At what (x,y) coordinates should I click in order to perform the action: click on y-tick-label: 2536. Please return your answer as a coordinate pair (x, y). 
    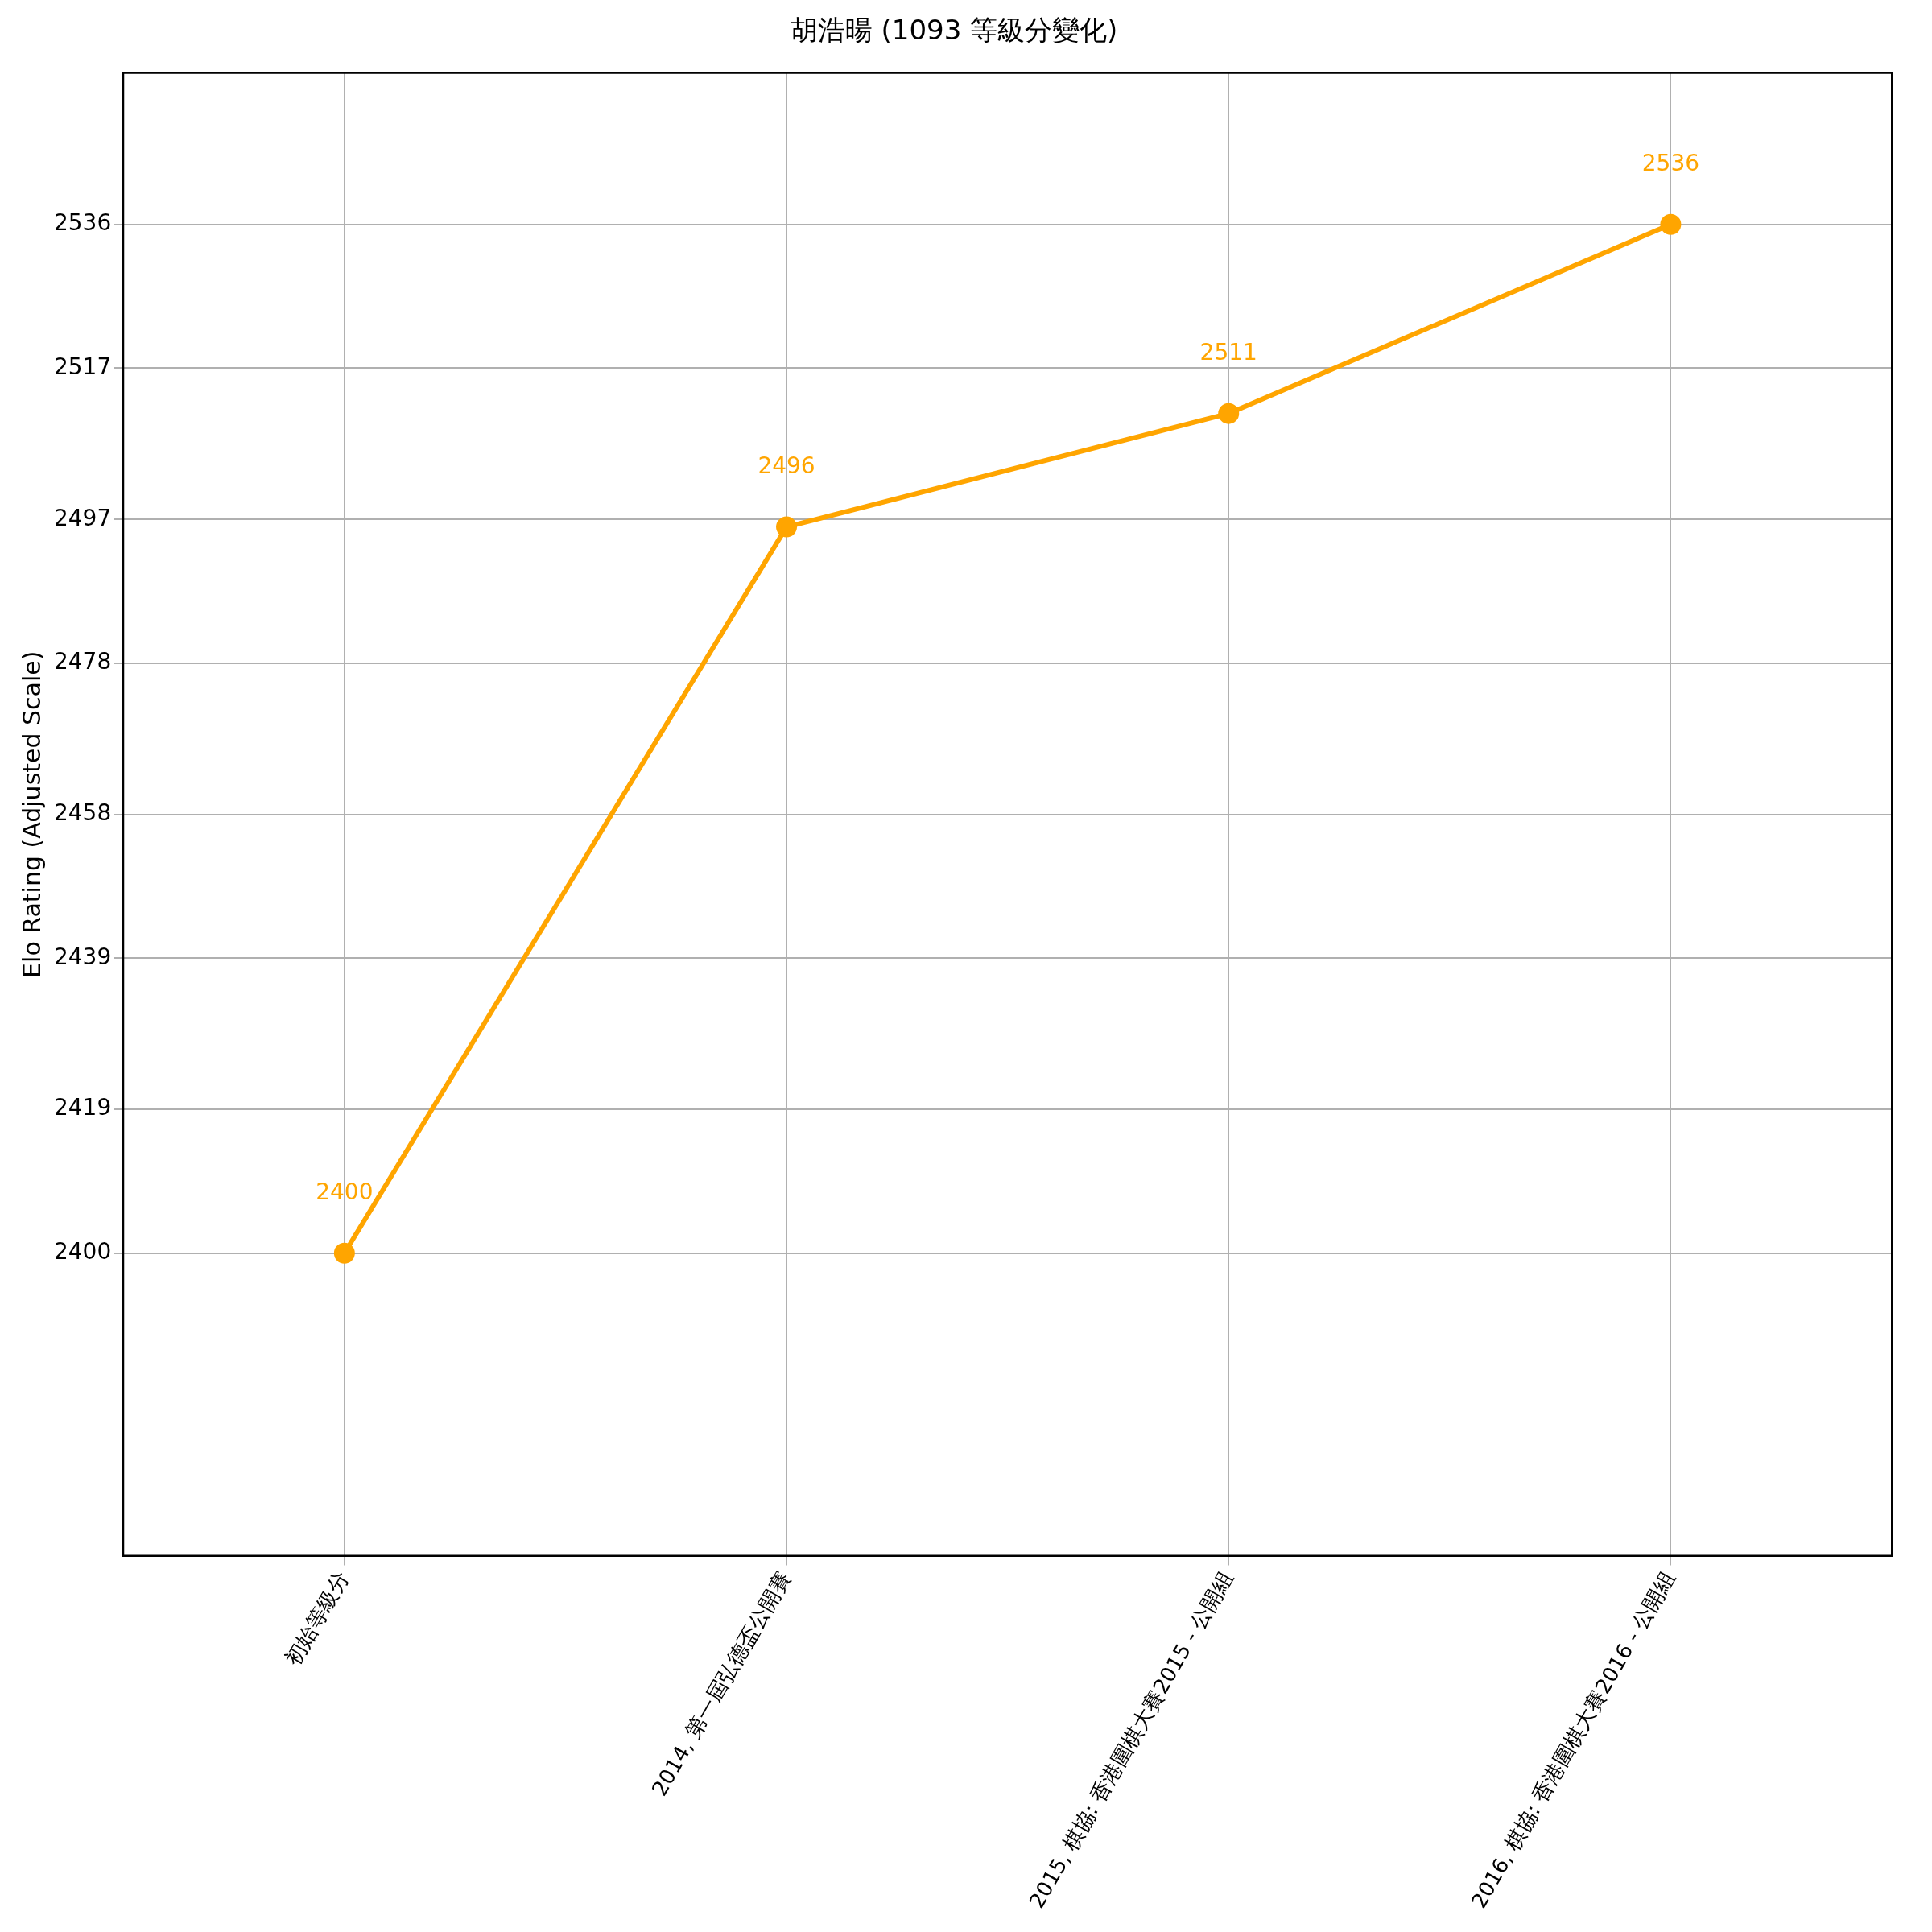
    Looking at the image, I should click on (82, 223).